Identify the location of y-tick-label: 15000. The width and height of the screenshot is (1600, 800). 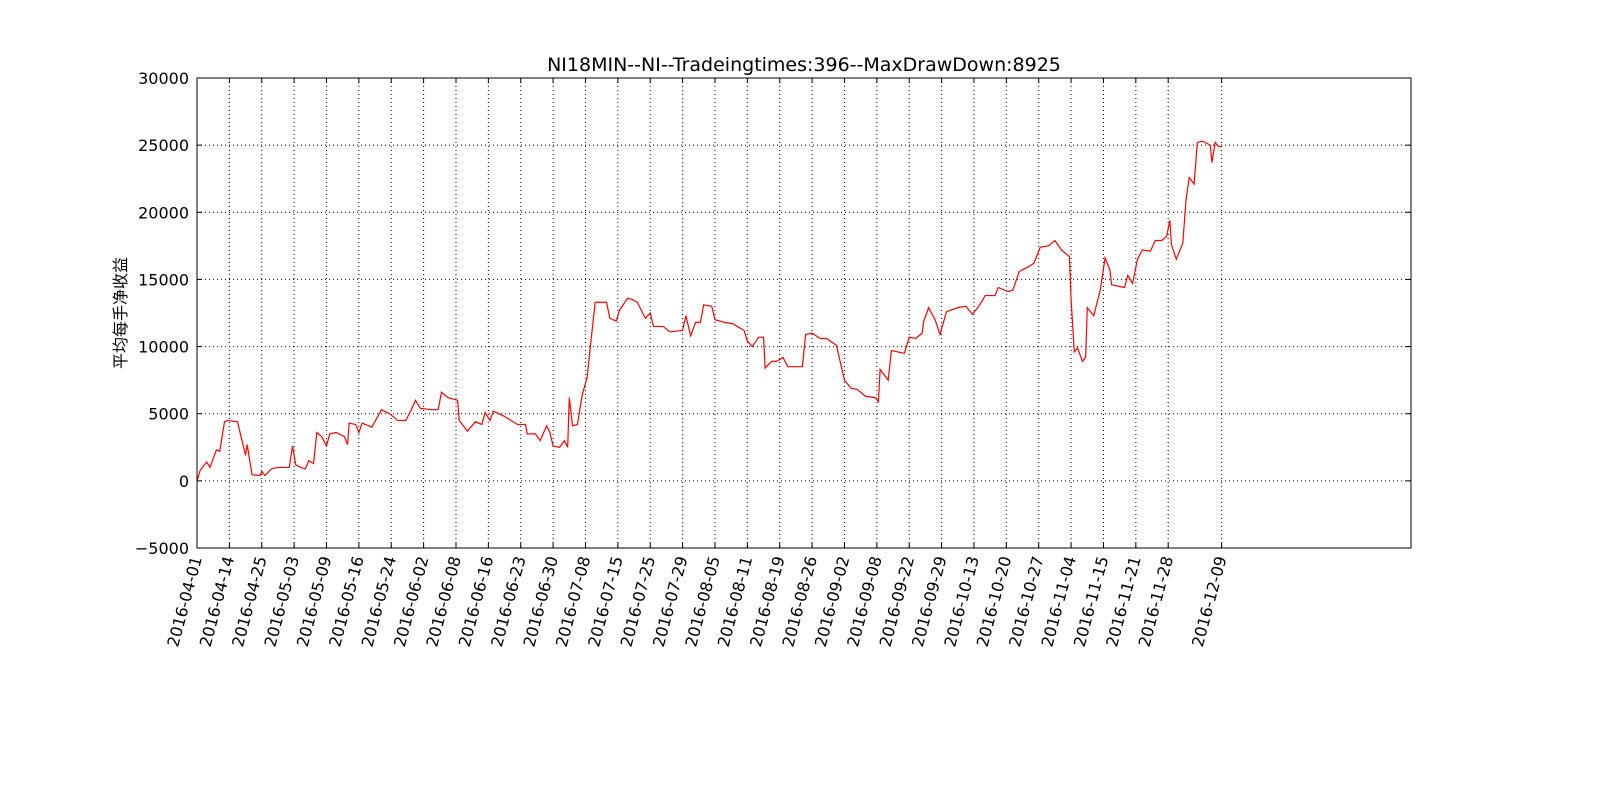
(163, 279).